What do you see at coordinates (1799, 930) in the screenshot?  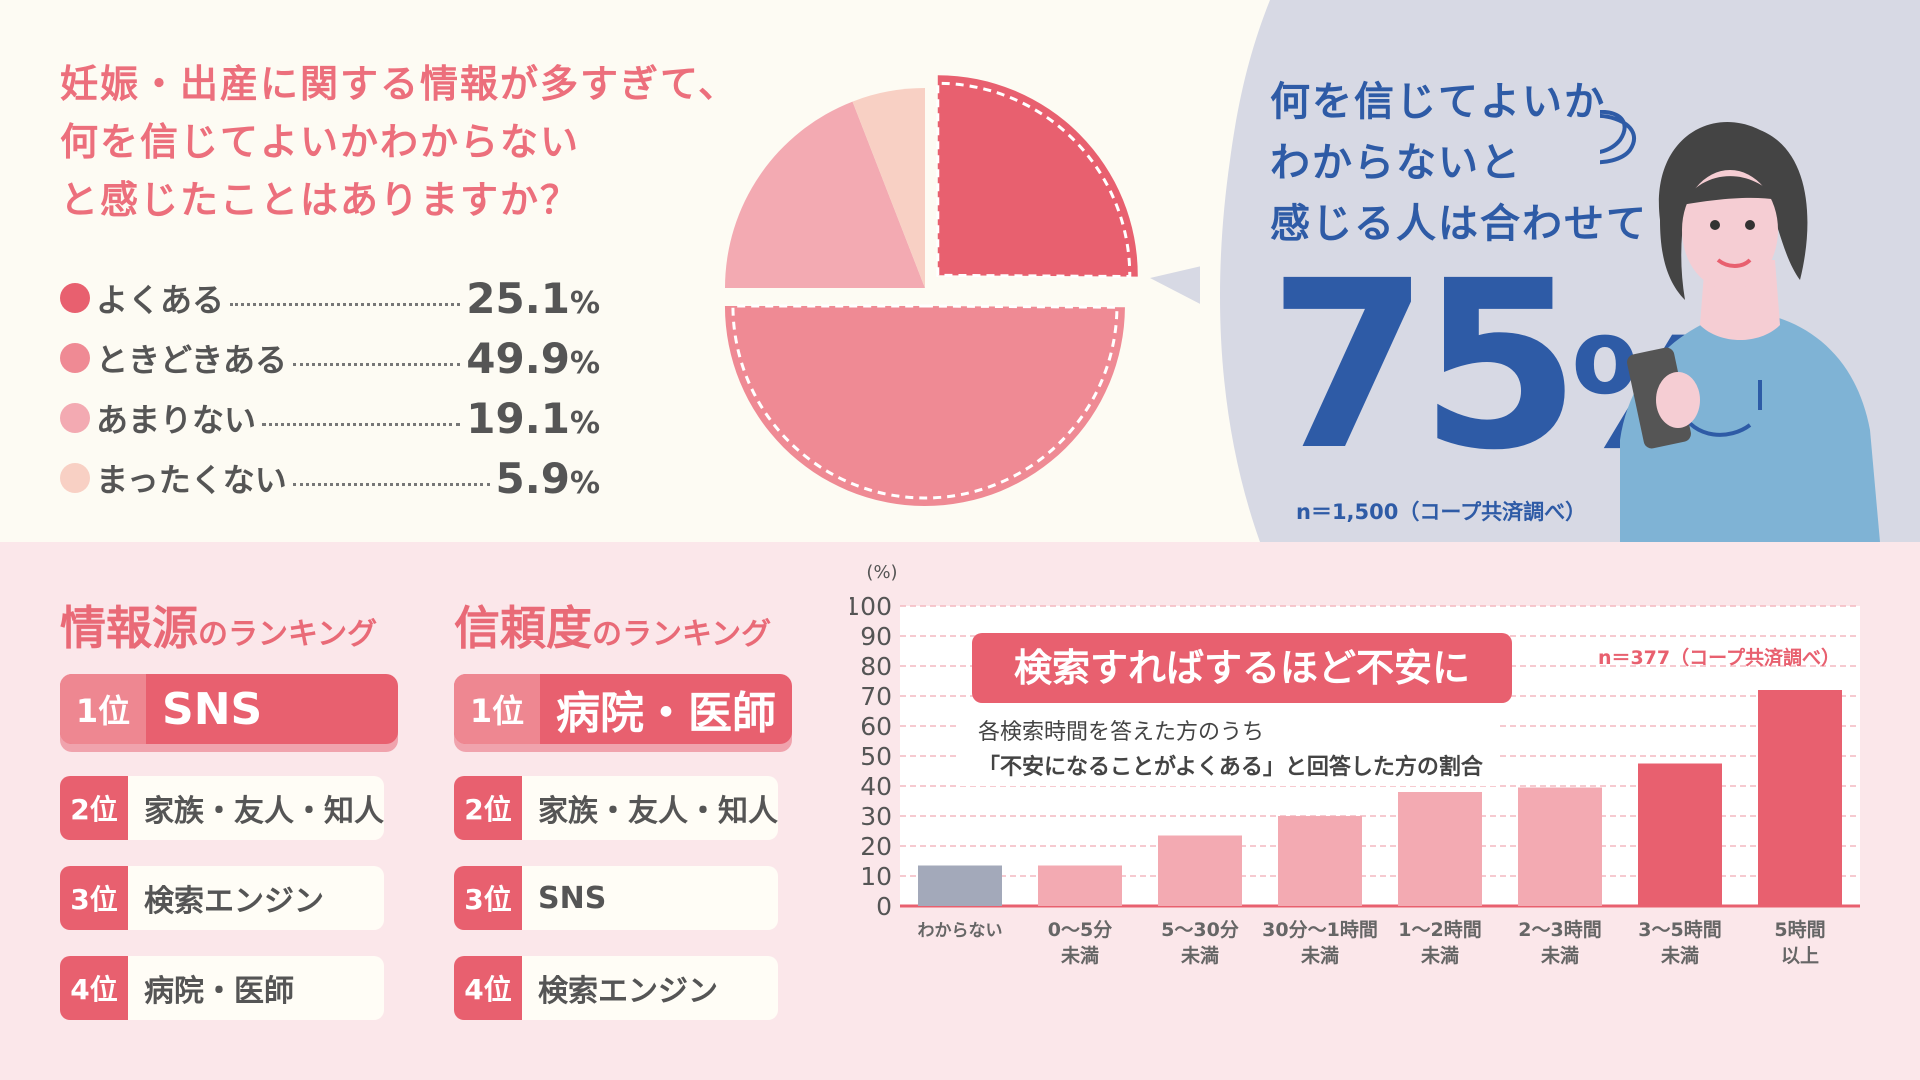 I see `x-tick-label: 5時間` at bounding box center [1799, 930].